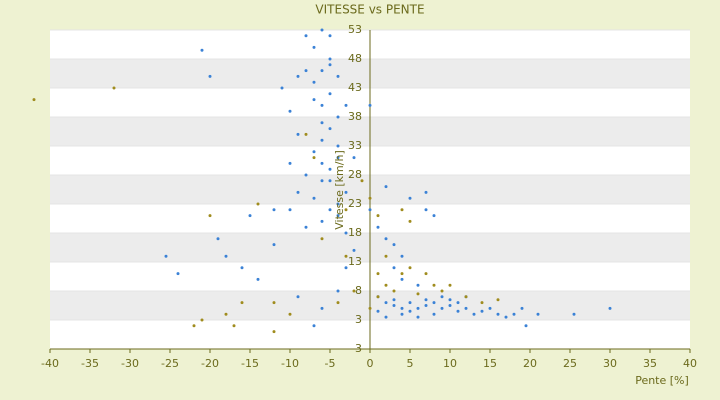  Describe the element at coordinates (490, 363) in the screenshot. I see `x-tick-label: 15` at that location.